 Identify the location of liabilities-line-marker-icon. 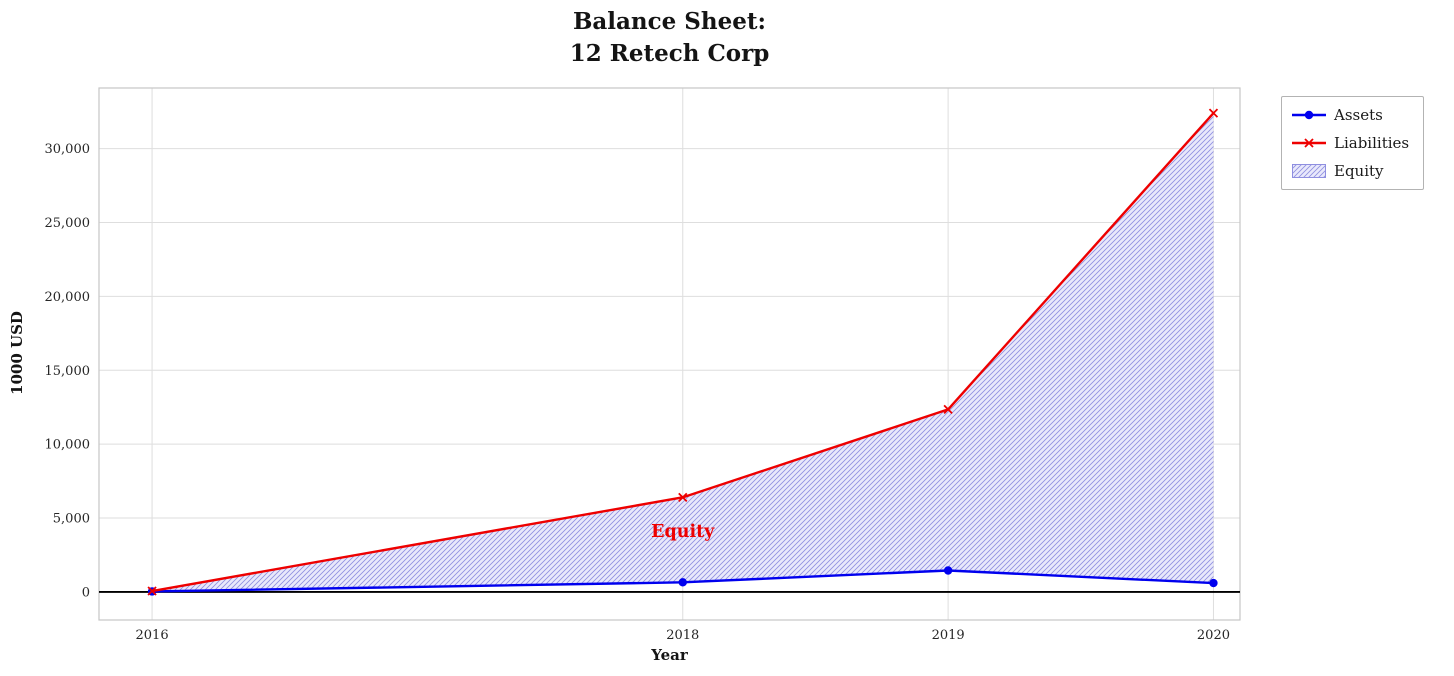
(1309, 143).